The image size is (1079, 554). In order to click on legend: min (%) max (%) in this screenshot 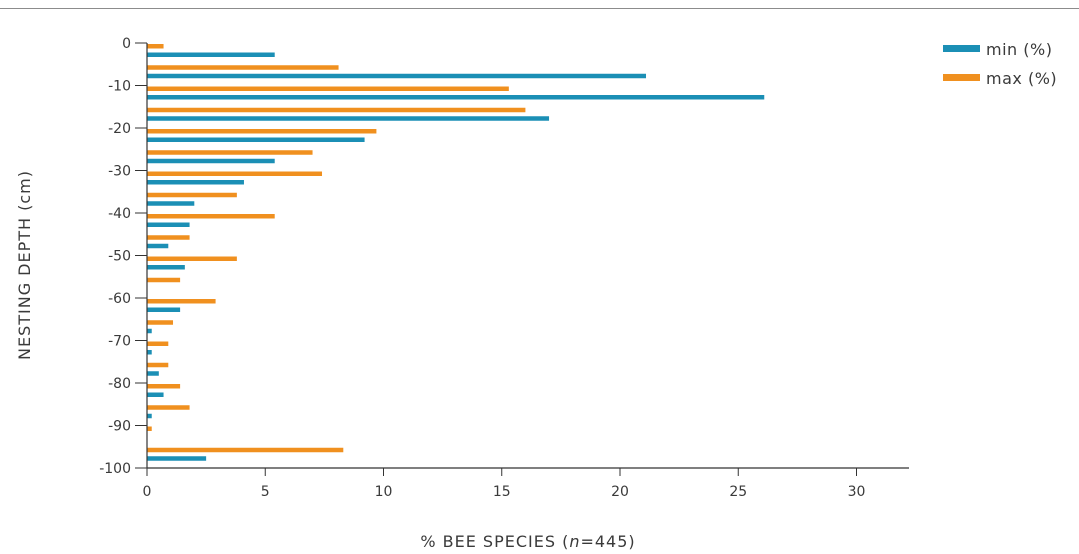, I will do `click(1000, 64)`.